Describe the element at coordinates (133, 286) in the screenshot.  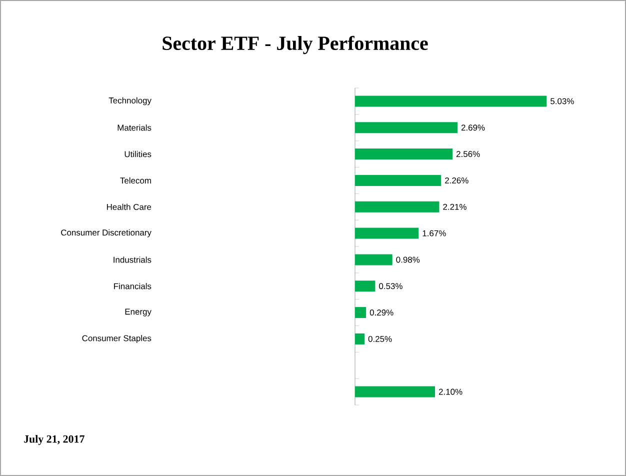
I see `y-tick-label: Financials` at that location.